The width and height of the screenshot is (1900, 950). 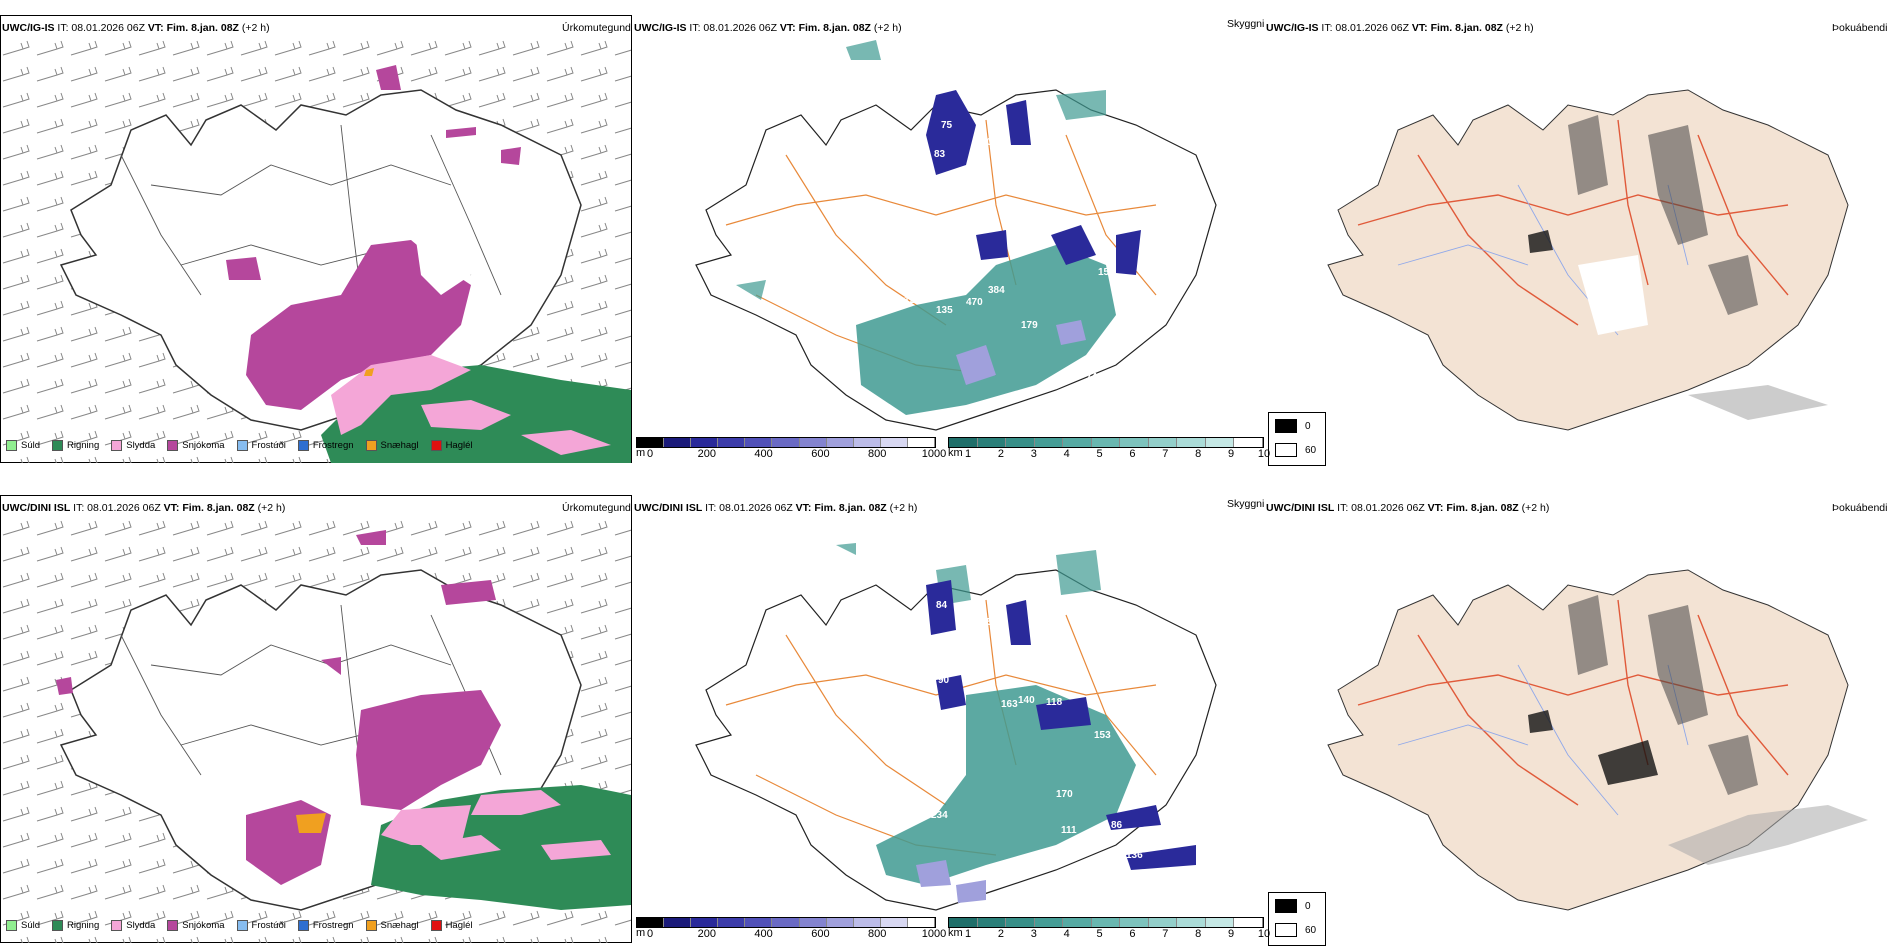 I want to click on row2-run-2: IT: 08.01.2026 06Z, so click(x=749, y=508).